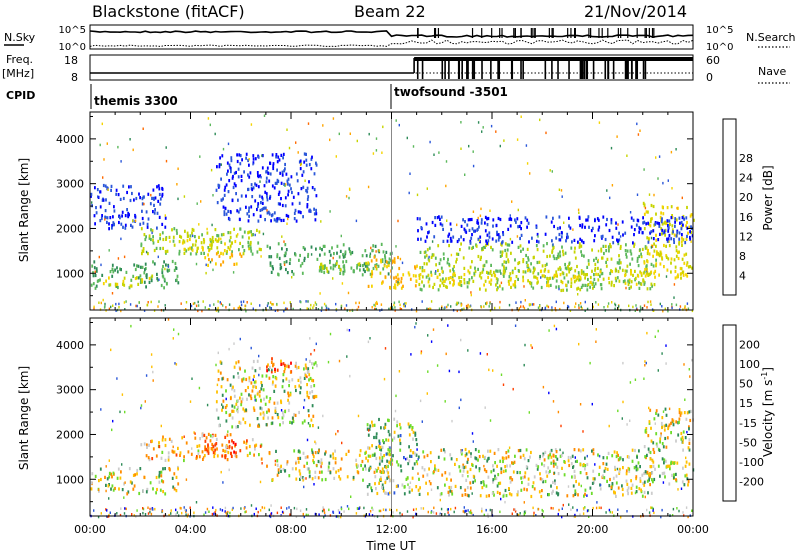 This screenshot has width=800, height=554. Describe the element at coordinates (746, 158) in the screenshot. I see `colorbar-tick-label: 28` at that location.